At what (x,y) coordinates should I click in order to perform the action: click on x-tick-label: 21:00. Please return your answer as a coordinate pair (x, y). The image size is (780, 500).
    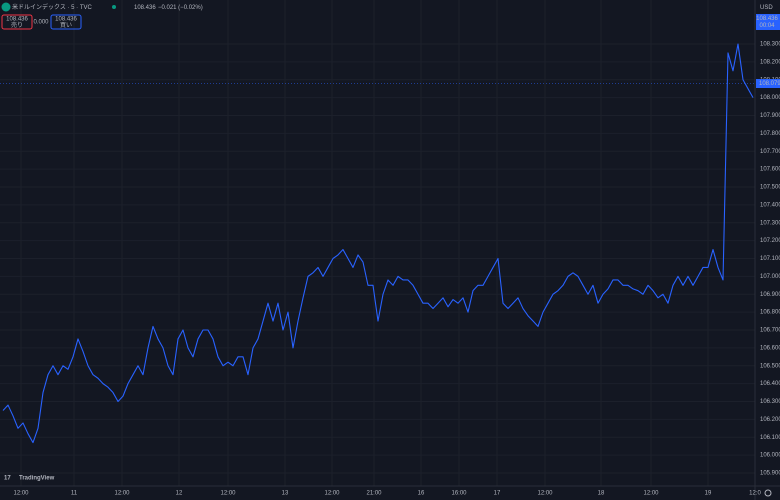
    Looking at the image, I should click on (374, 494).